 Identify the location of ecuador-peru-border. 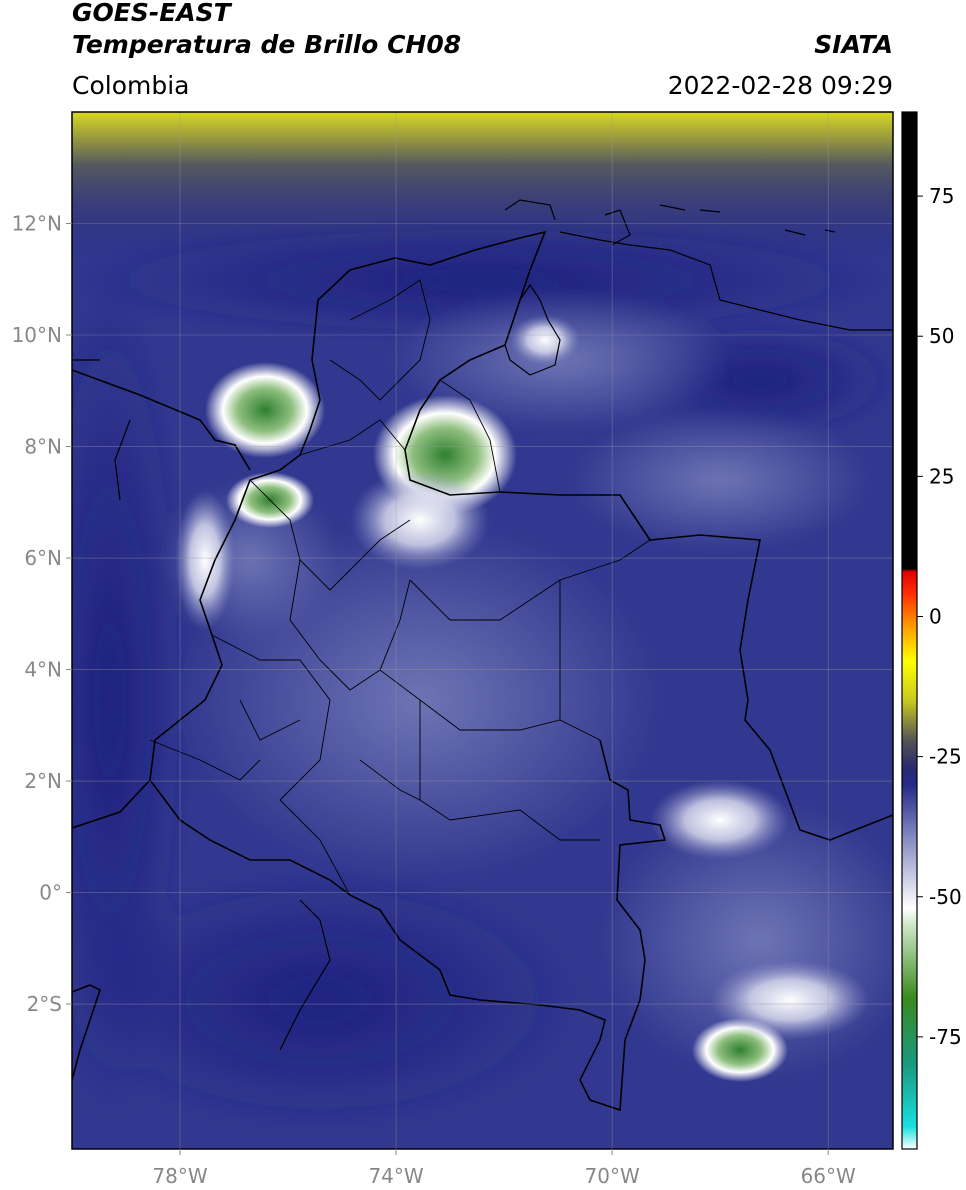
(86, 1032).